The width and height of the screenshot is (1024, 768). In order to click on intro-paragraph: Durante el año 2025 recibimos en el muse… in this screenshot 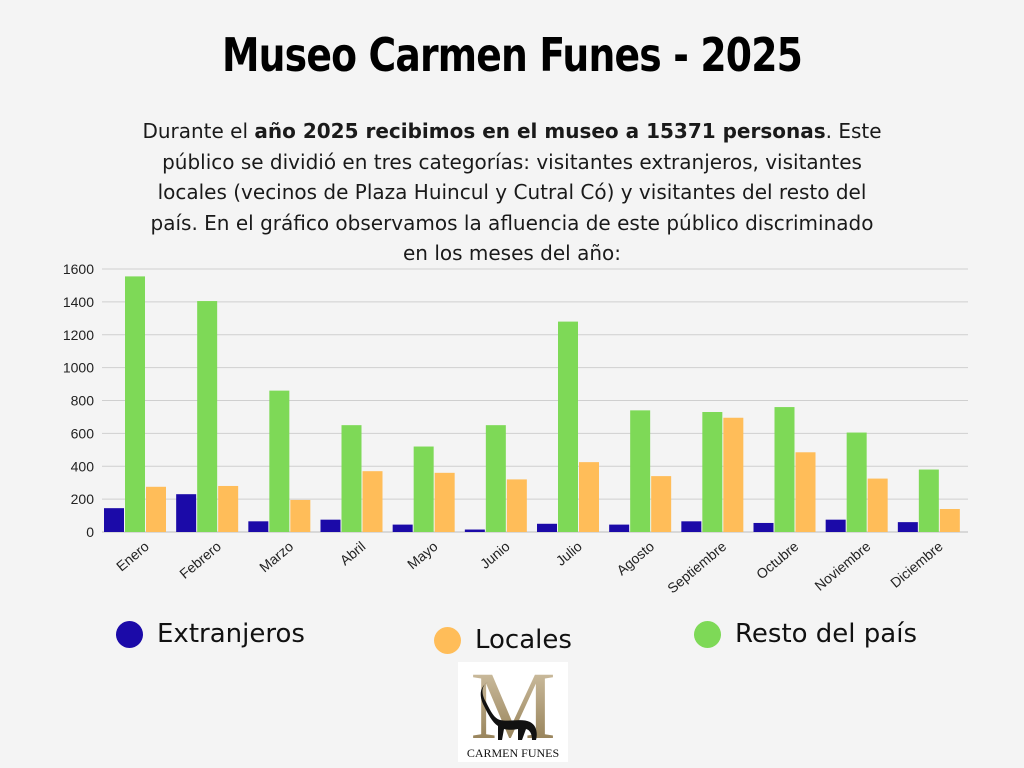, I will do `click(512, 192)`.